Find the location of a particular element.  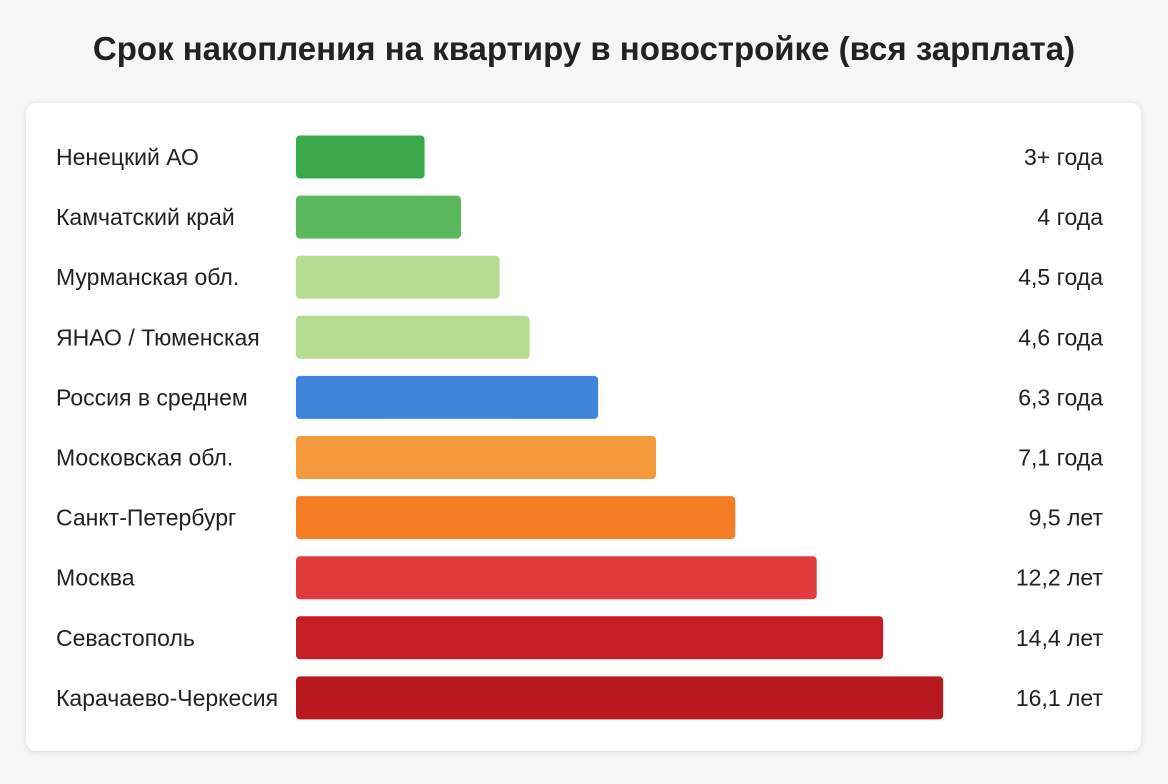

category-label: Мурманская обл. is located at coordinates (147, 277).